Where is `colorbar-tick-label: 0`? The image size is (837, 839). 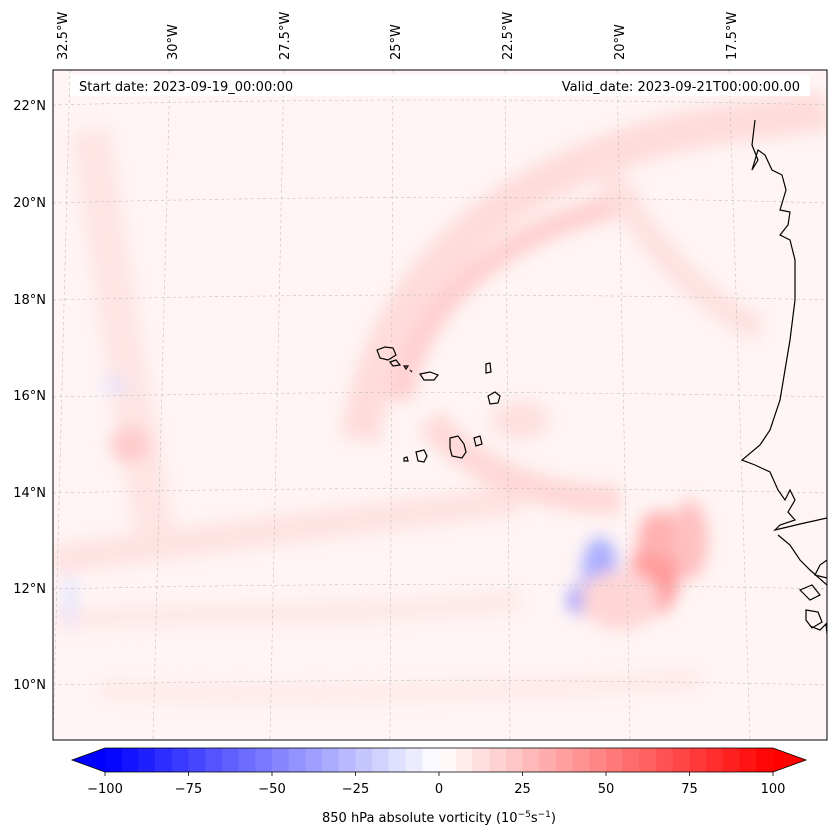
colorbar-tick-label: 0 is located at coordinates (439, 789).